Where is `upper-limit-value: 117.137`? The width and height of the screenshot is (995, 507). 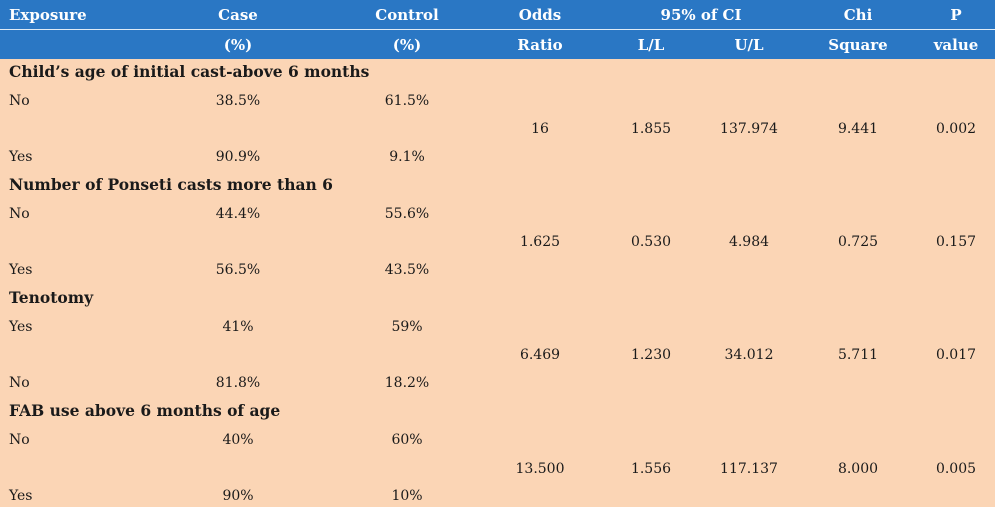
upper-limit-value: 117.137 is located at coordinates (749, 469).